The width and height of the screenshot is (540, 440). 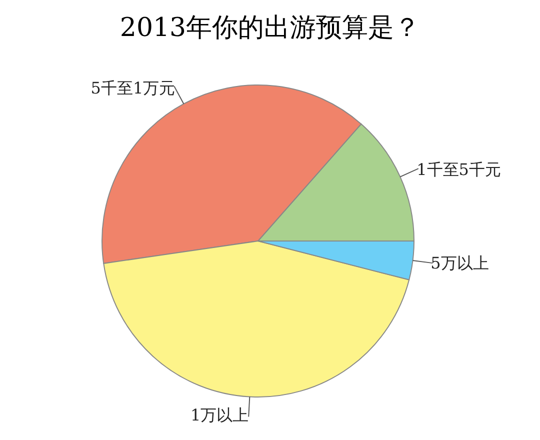 What do you see at coordinates (219, 414) in the screenshot?
I see `slice-label: 1万以上` at bounding box center [219, 414].